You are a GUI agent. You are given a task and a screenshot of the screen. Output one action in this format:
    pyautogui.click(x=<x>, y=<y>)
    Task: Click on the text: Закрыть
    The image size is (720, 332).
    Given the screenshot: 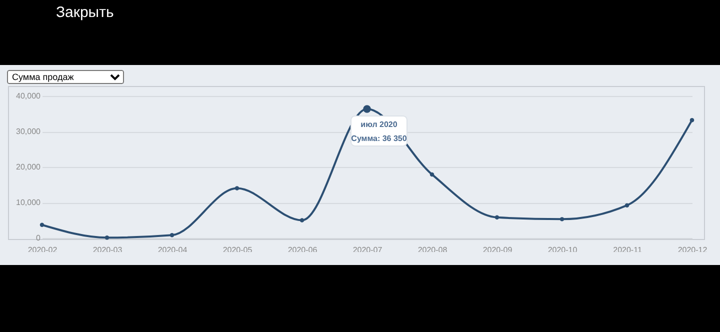 What is the action you would take?
    pyautogui.click(x=85, y=12)
    